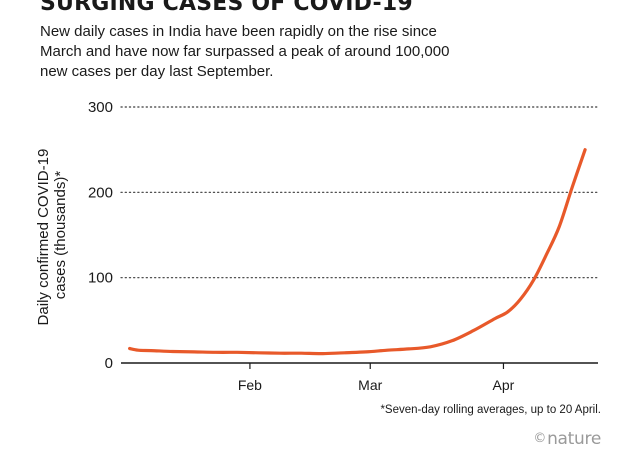  Describe the element at coordinates (226, 8) in the screenshot. I see `chart-title: SURGING CASES OF COVID-19` at that location.